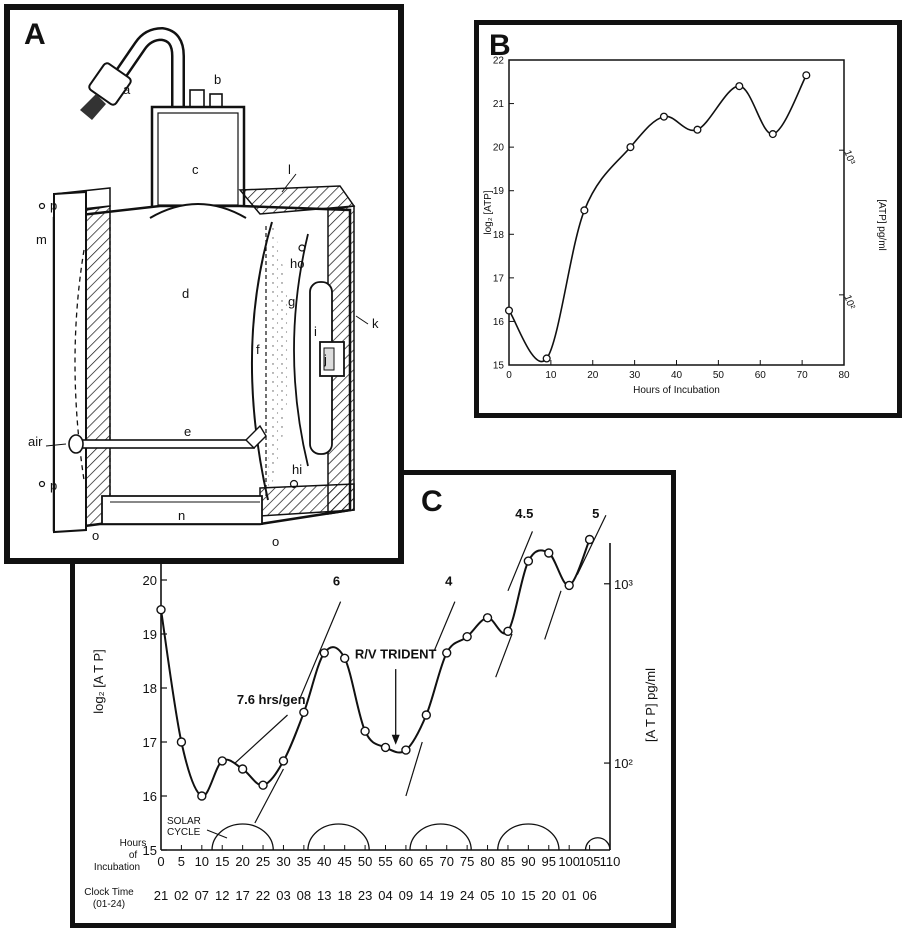 The height and width of the screenshot is (932, 906). Describe the element at coordinates (53, 485) in the screenshot. I see `label-p-bottom: p` at that location.